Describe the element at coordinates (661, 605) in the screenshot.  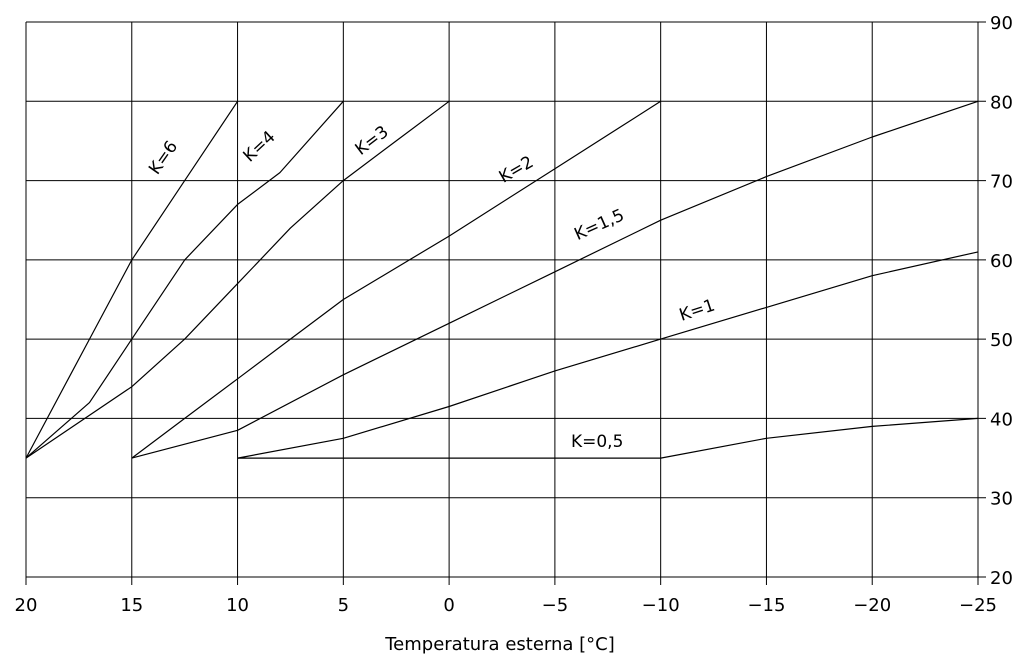
I see `x-tick-label: −10` at that location.